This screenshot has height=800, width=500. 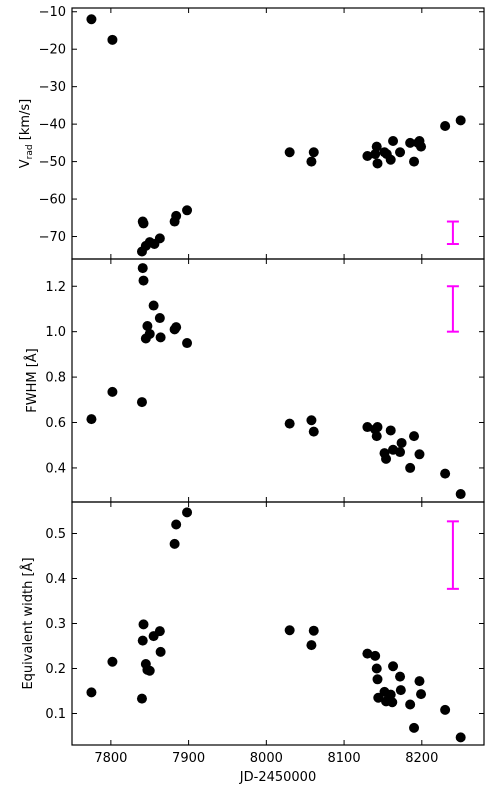 What do you see at coordinates (452, 309) in the screenshot?
I see `fwhm-error-bar` at bounding box center [452, 309].